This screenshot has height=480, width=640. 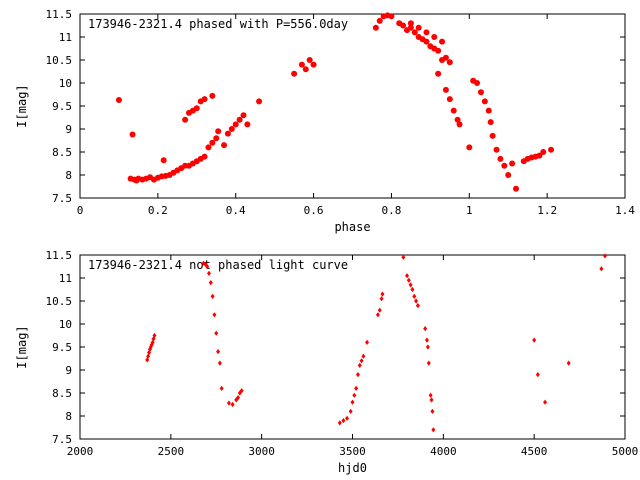 I want to click on y-tick-label: 10.5, so click(x=59, y=301).